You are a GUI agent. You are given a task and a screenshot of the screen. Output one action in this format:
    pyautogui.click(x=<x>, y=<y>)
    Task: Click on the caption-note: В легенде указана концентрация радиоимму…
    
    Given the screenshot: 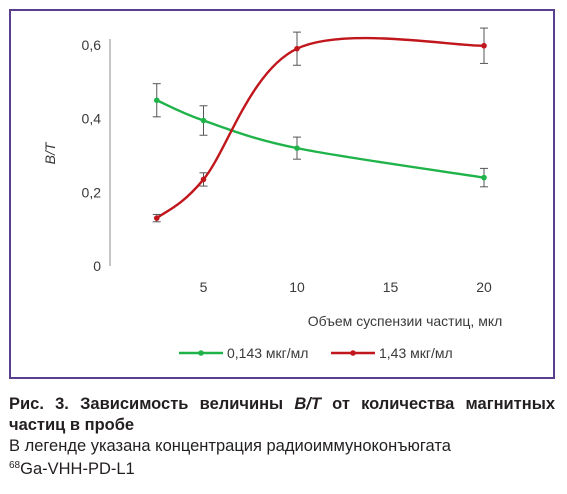 What is the action you would take?
    pyautogui.click(x=230, y=446)
    